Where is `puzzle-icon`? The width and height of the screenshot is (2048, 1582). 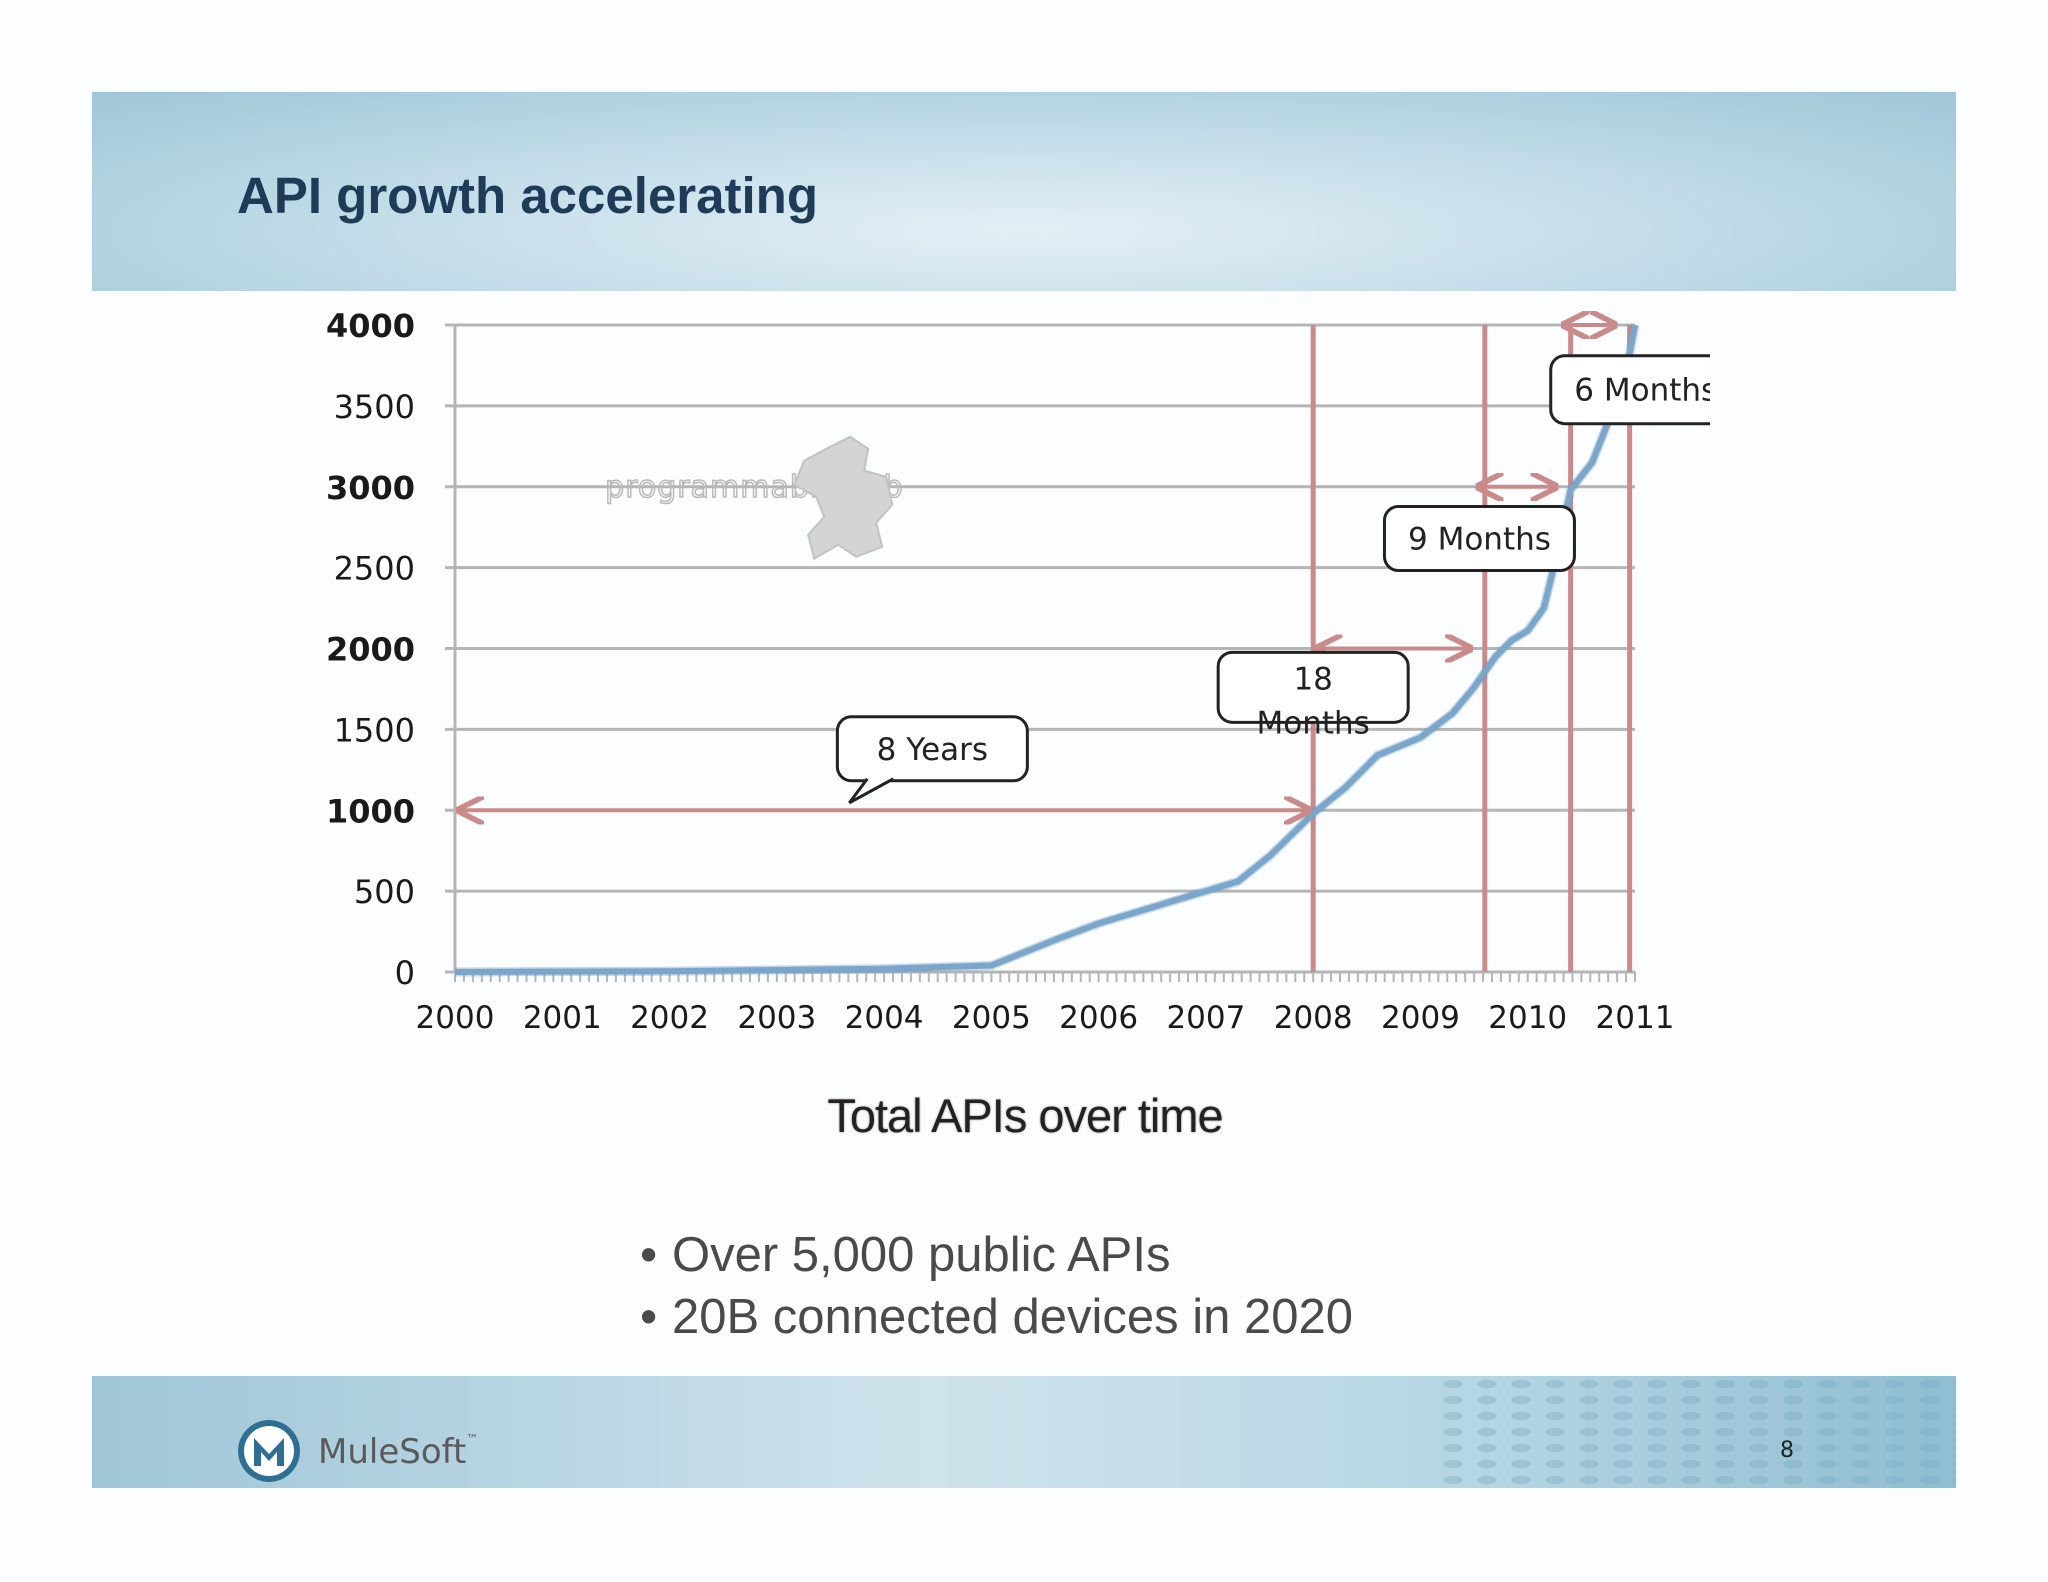
puzzle-icon is located at coordinates (843, 498).